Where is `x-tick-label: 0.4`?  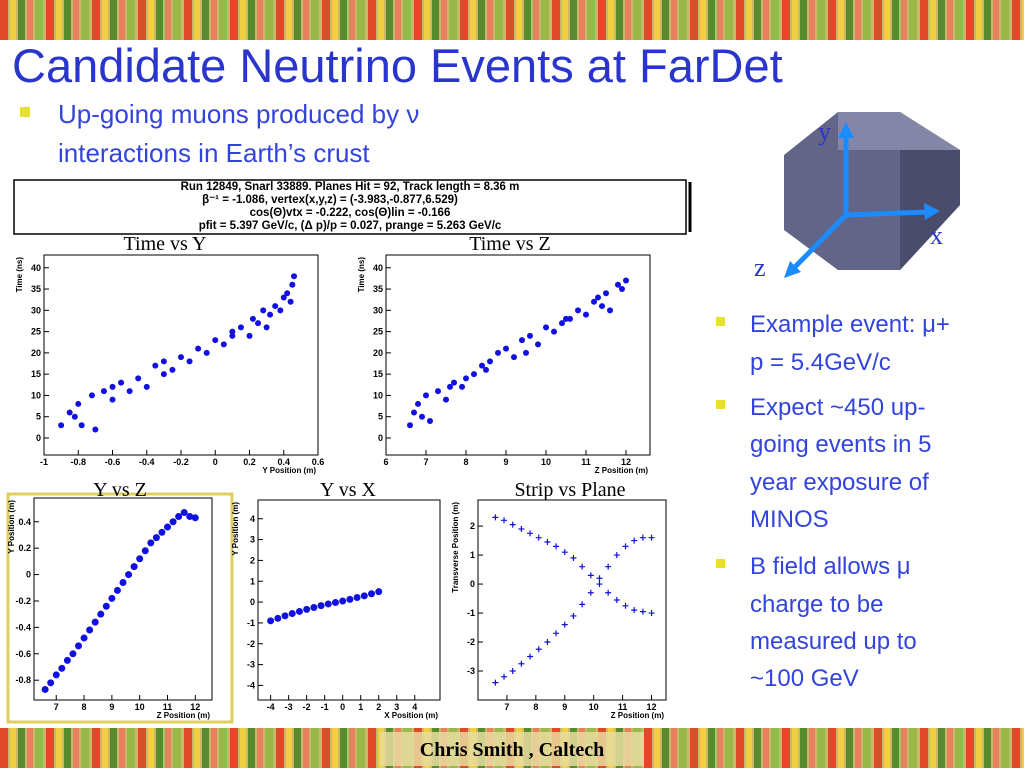 x-tick-label: 0.4 is located at coordinates (283, 462).